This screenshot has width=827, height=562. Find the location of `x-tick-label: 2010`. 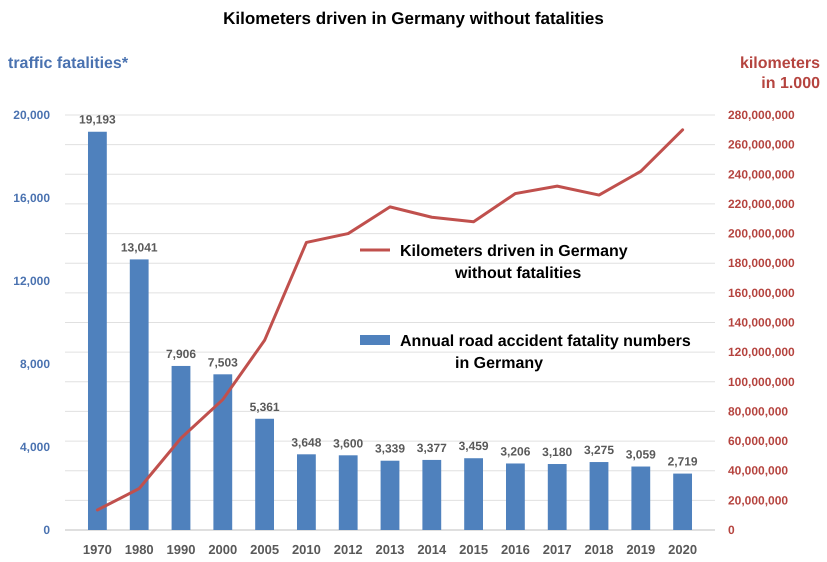

x-tick-label: 2010 is located at coordinates (306, 549).